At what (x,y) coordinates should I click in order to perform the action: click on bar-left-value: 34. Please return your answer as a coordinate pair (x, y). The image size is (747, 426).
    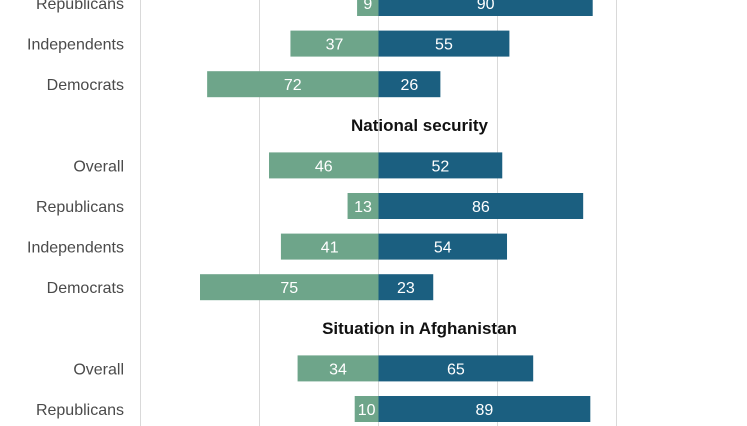
    Looking at the image, I should click on (338, 369).